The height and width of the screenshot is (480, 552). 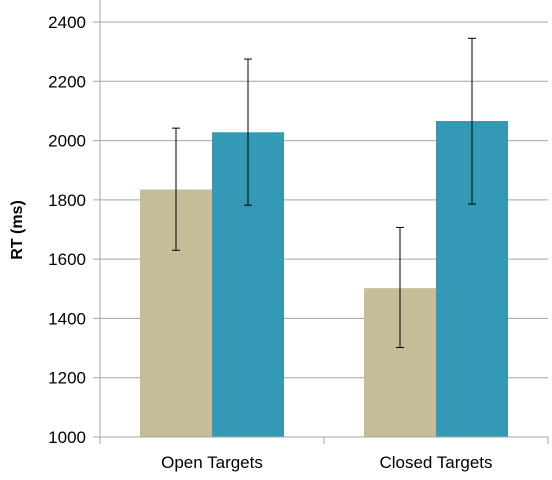 What do you see at coordinates (67, 259) in the screenshot?
I see `y-tick-label: 1600` at bounding box center [67, 259].